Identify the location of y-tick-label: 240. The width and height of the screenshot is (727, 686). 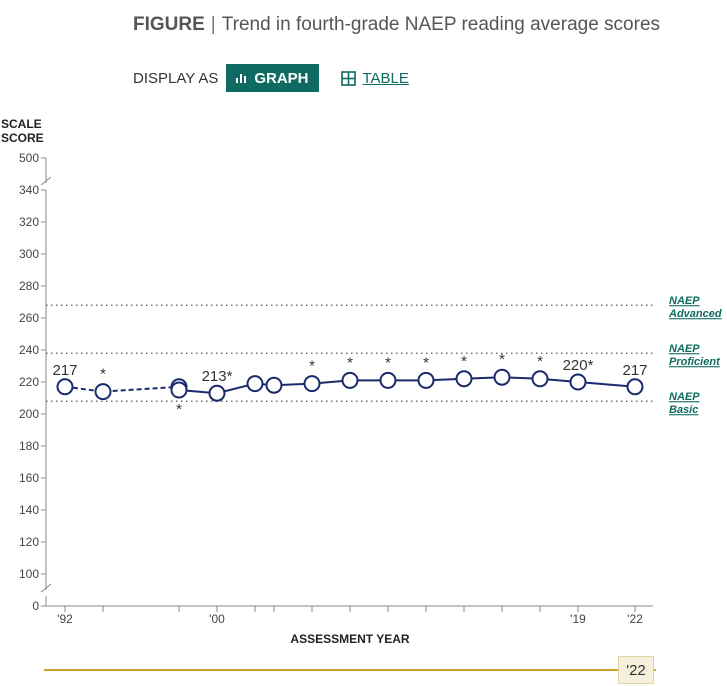
(29, 350).